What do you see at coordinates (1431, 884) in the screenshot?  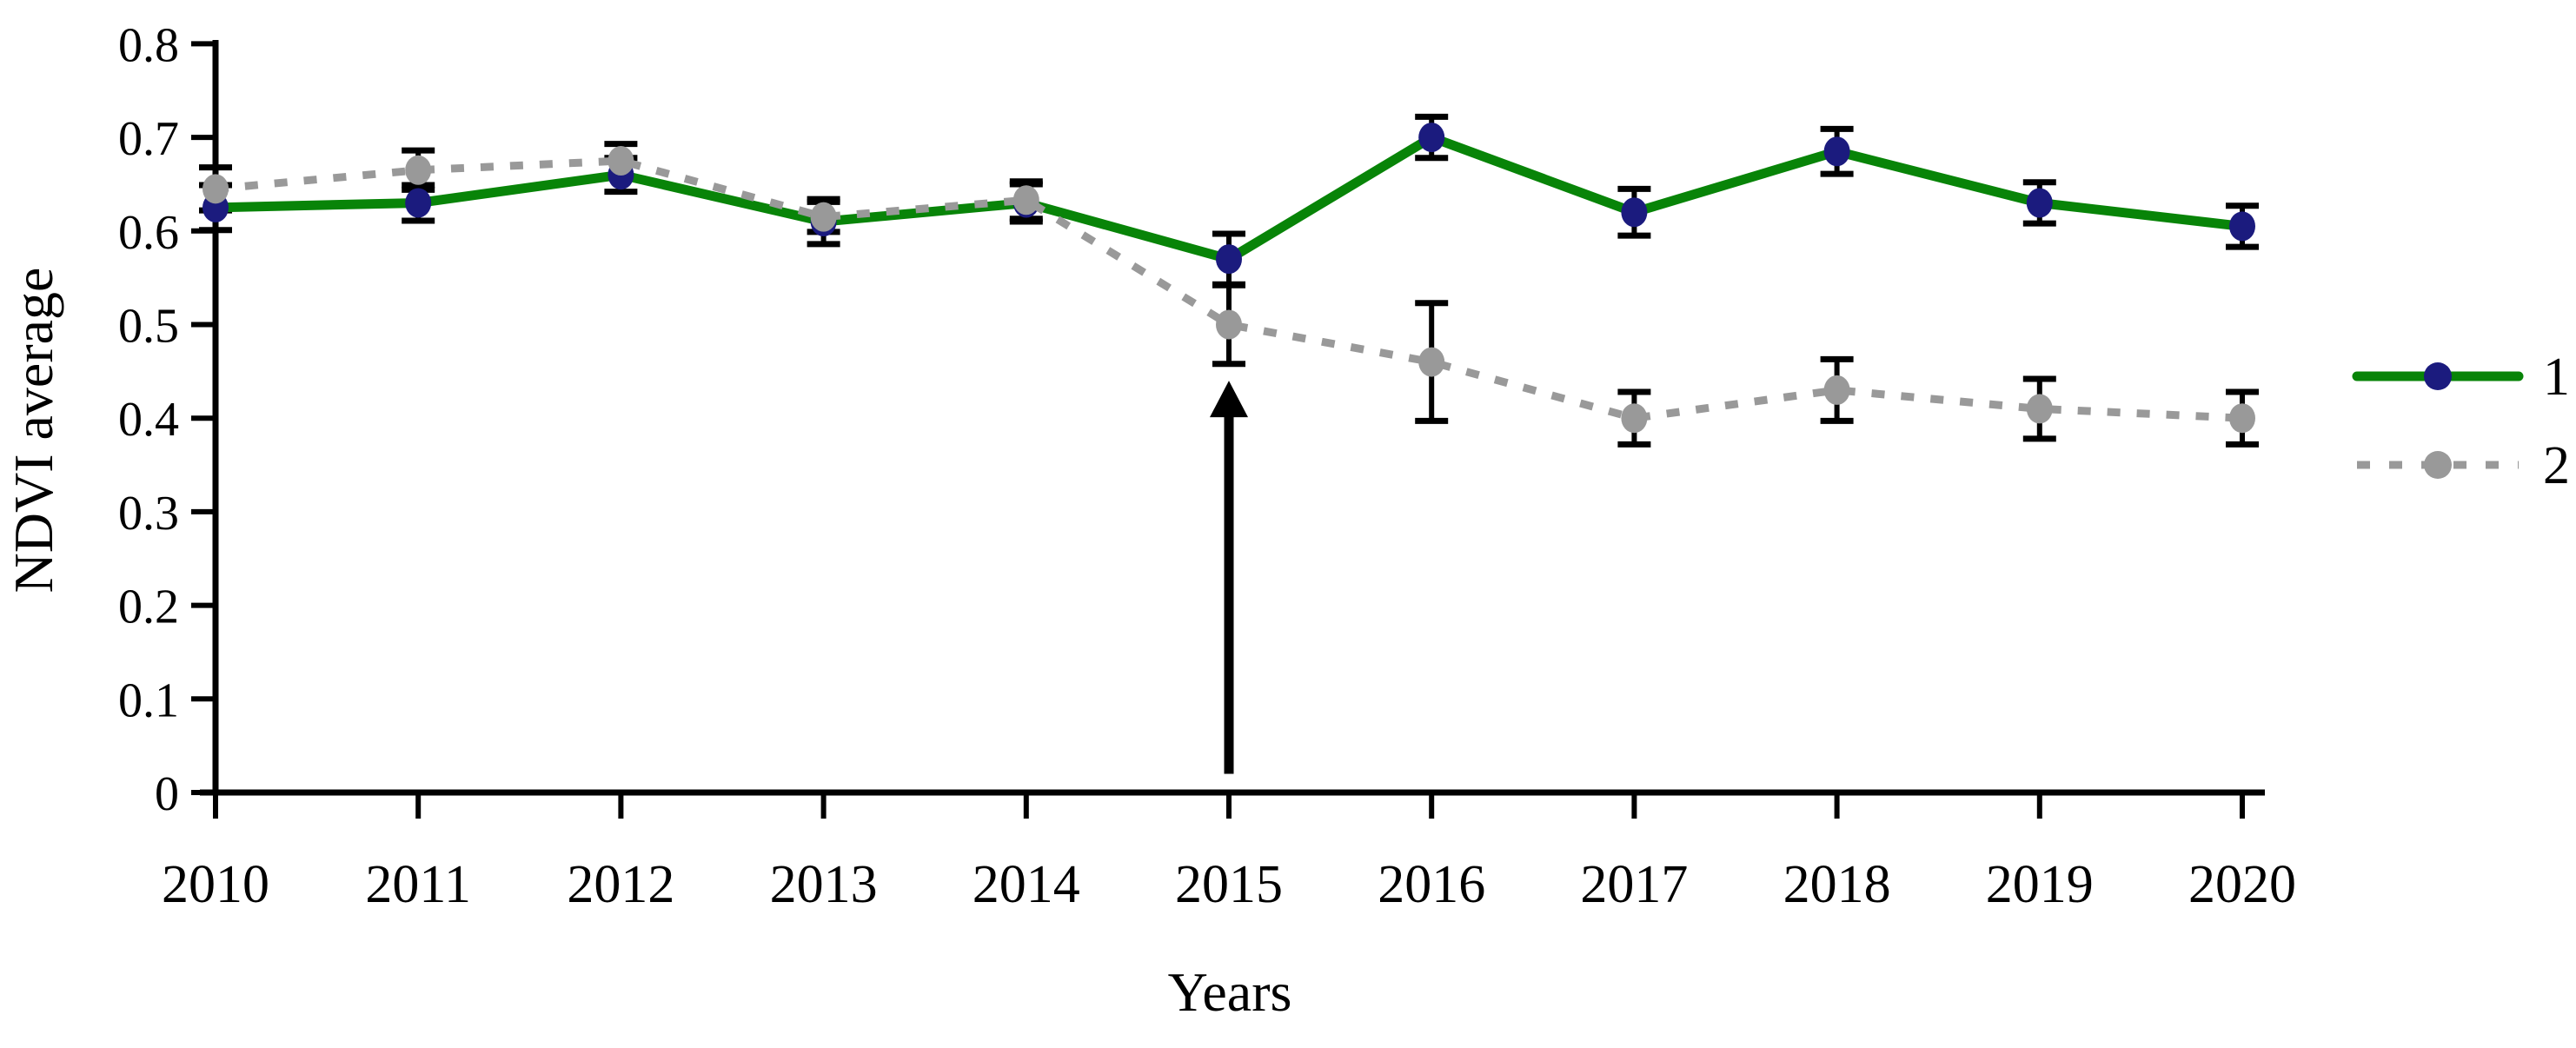 I see `x-tick-label: 2016` at bounding box center [1431, 884].